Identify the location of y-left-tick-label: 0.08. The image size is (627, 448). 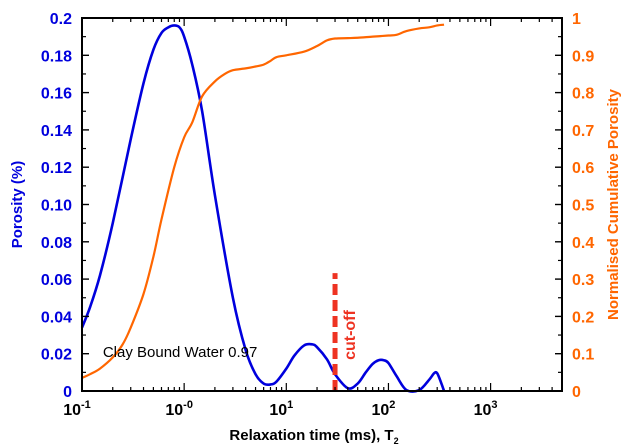
(56, 243).